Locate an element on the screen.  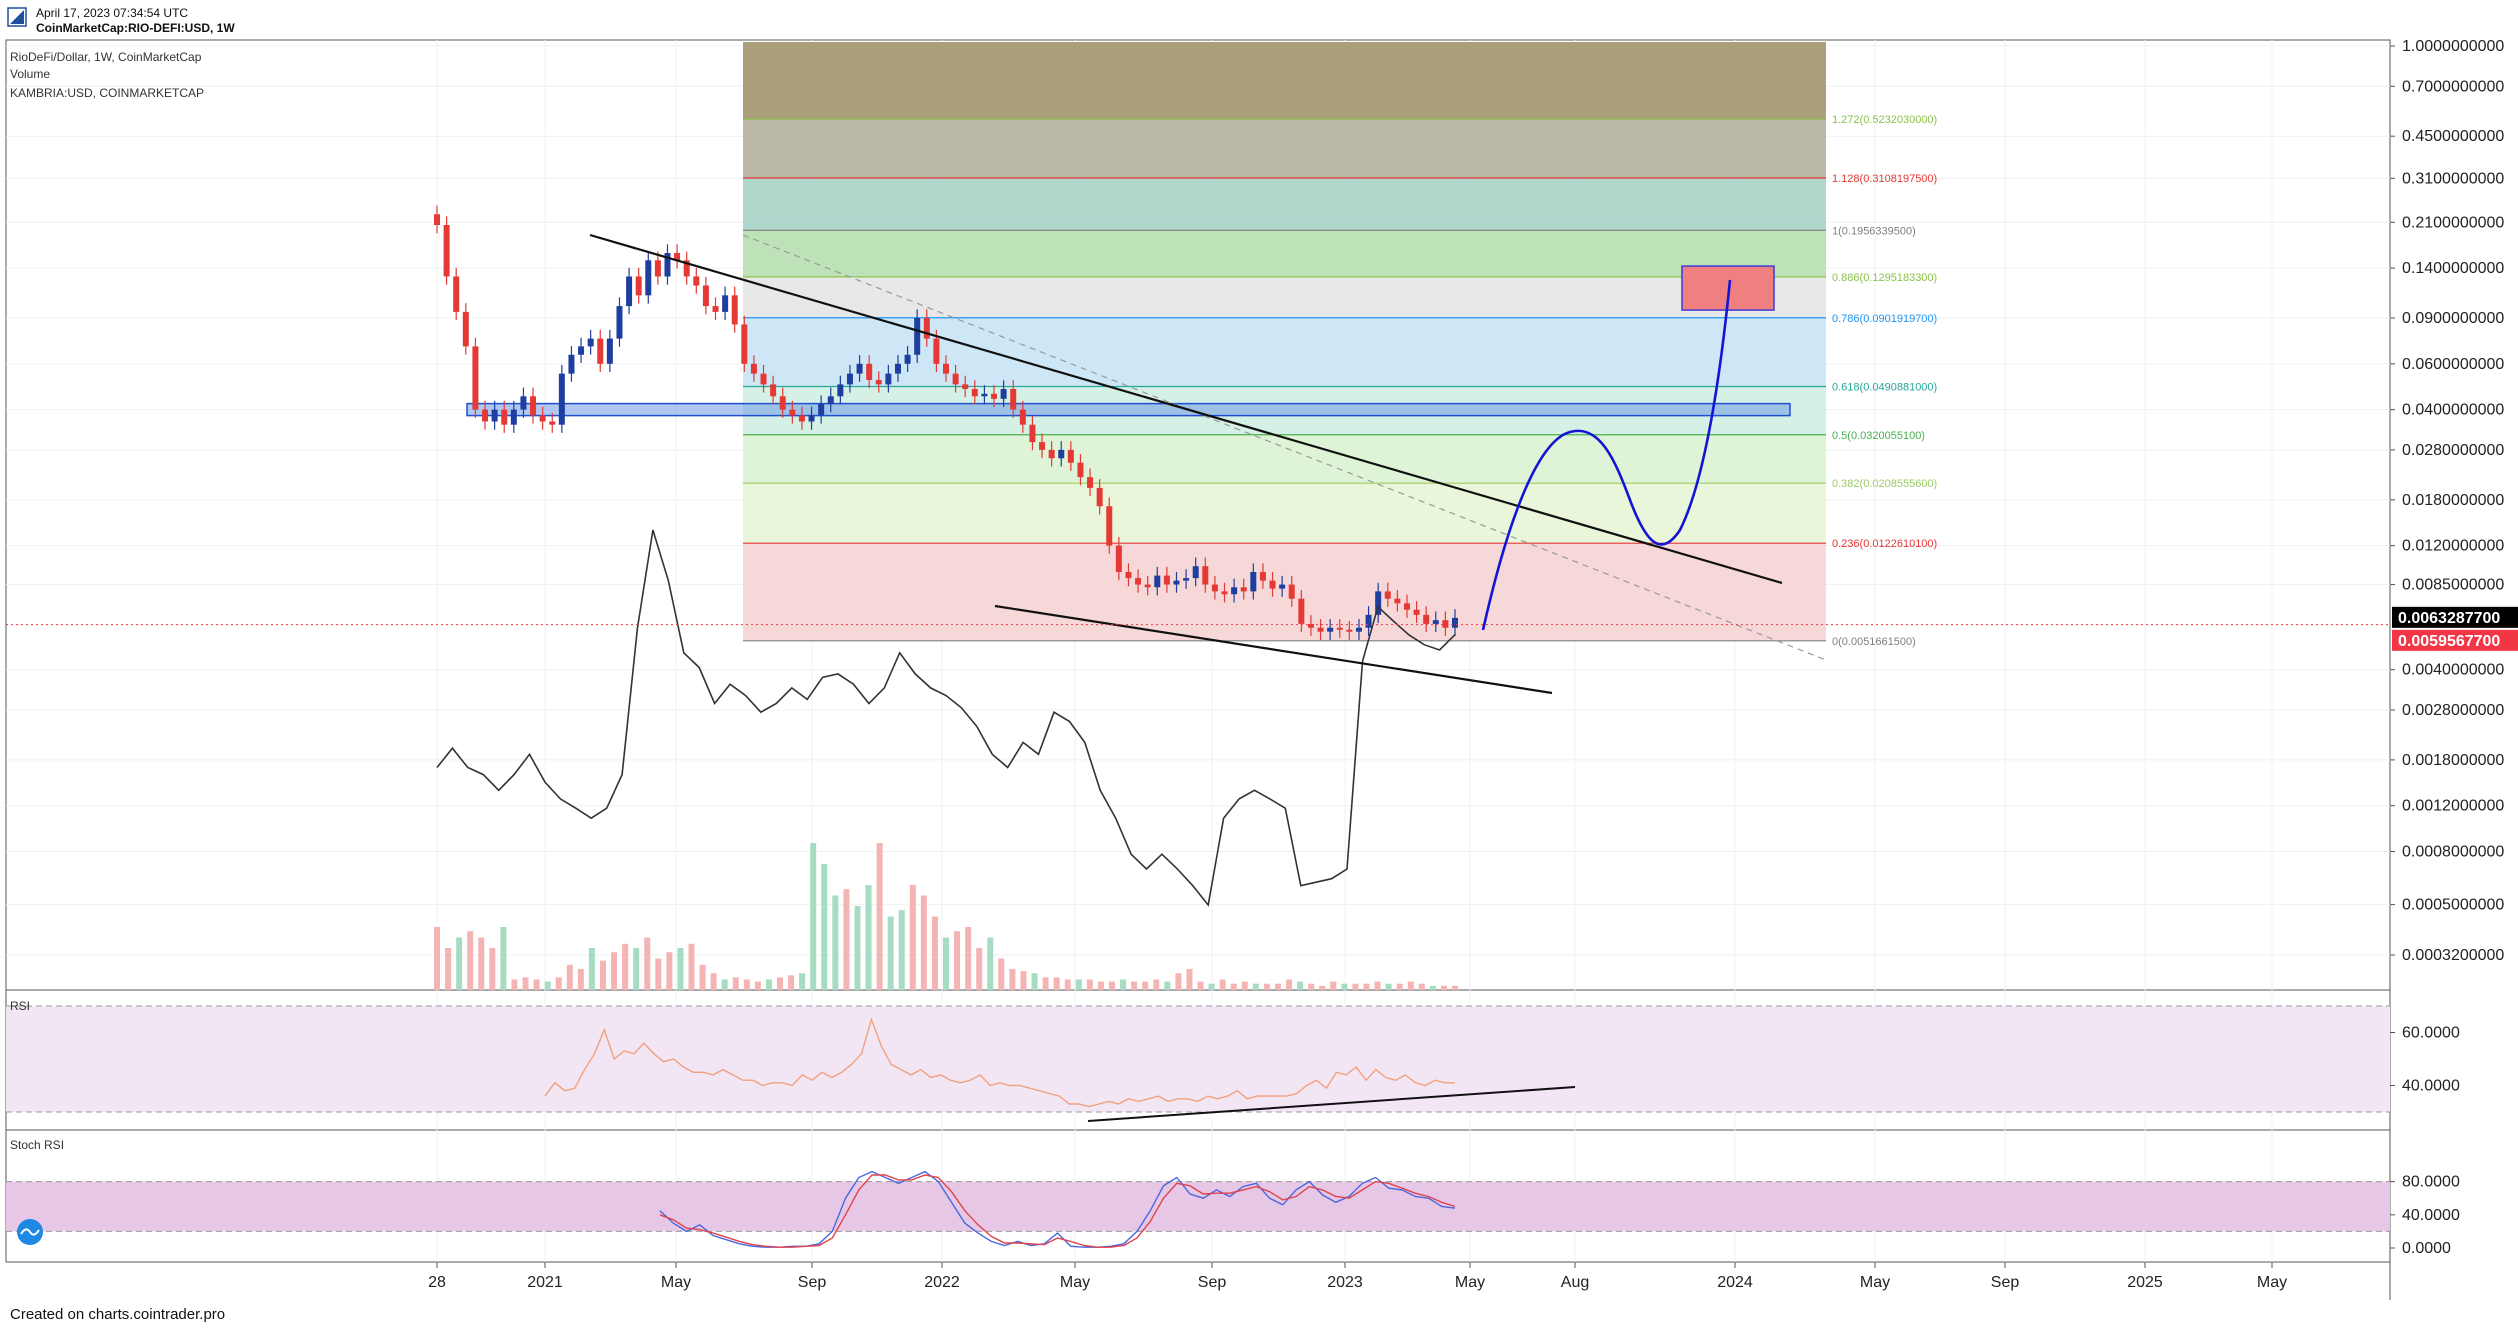
current-price-tag is located at coordinates (2455, 617).